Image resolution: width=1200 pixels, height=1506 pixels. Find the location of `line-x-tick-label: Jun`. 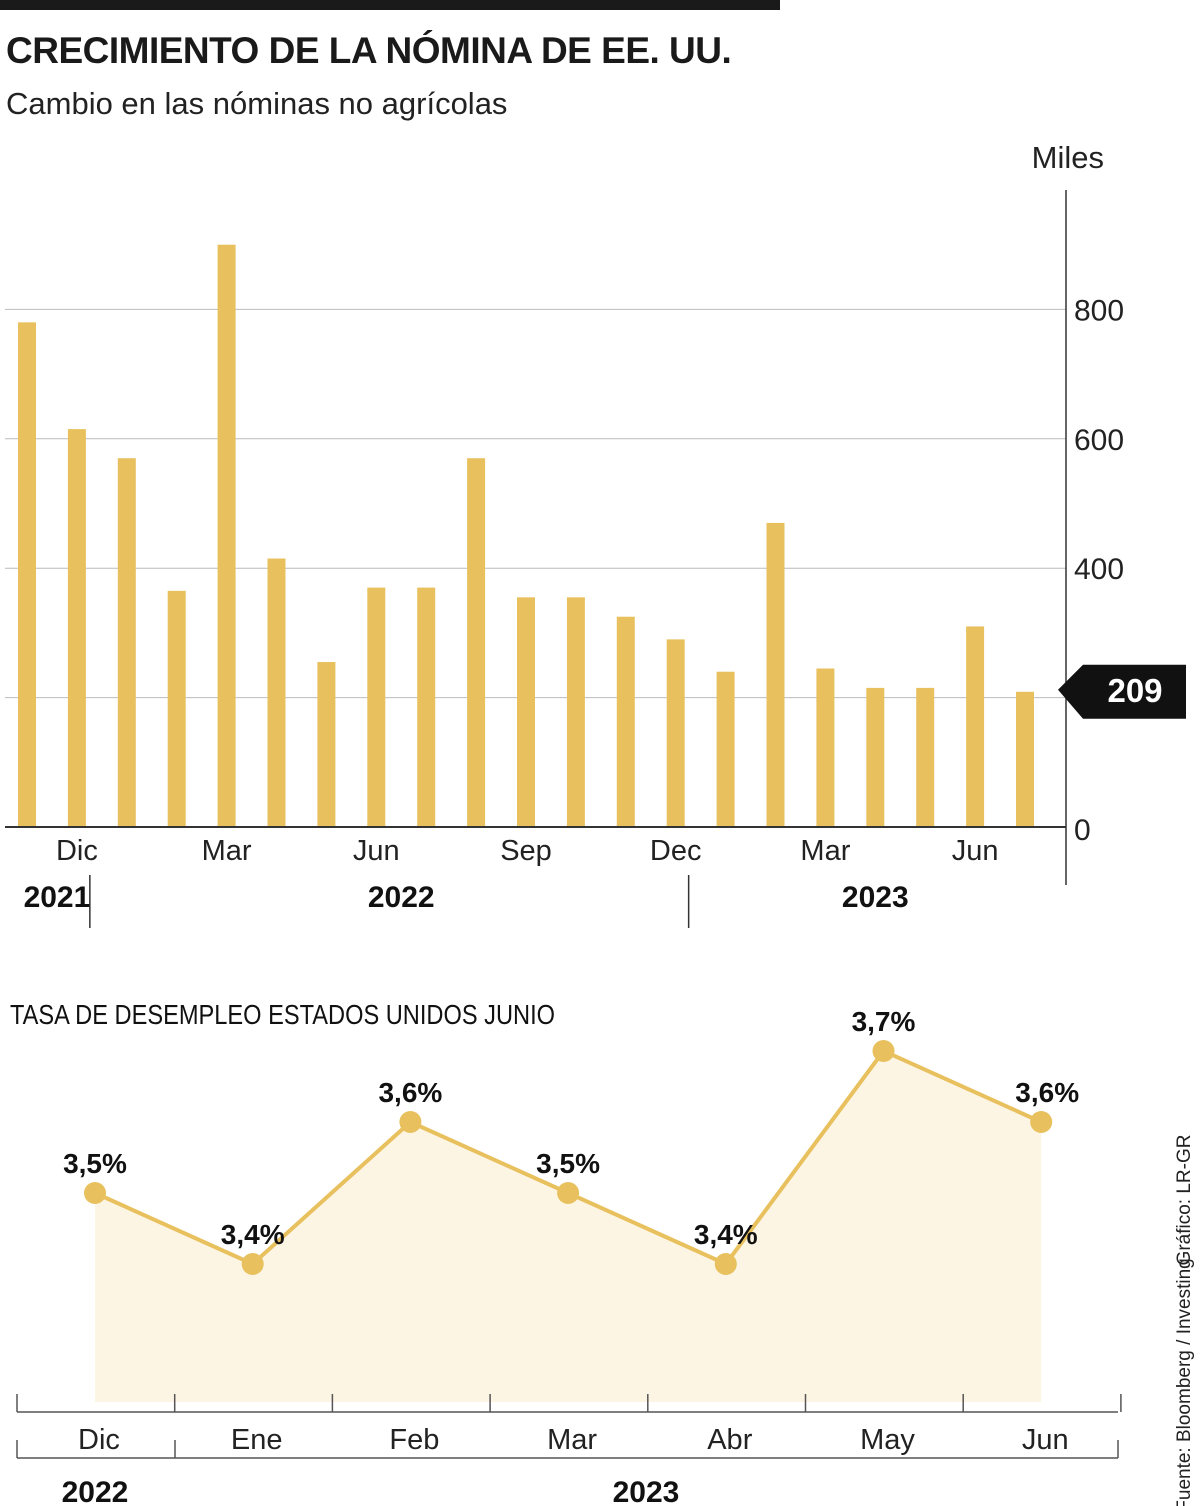

line-x-tick-label: Jun is located at coordinates (1045, 1440).